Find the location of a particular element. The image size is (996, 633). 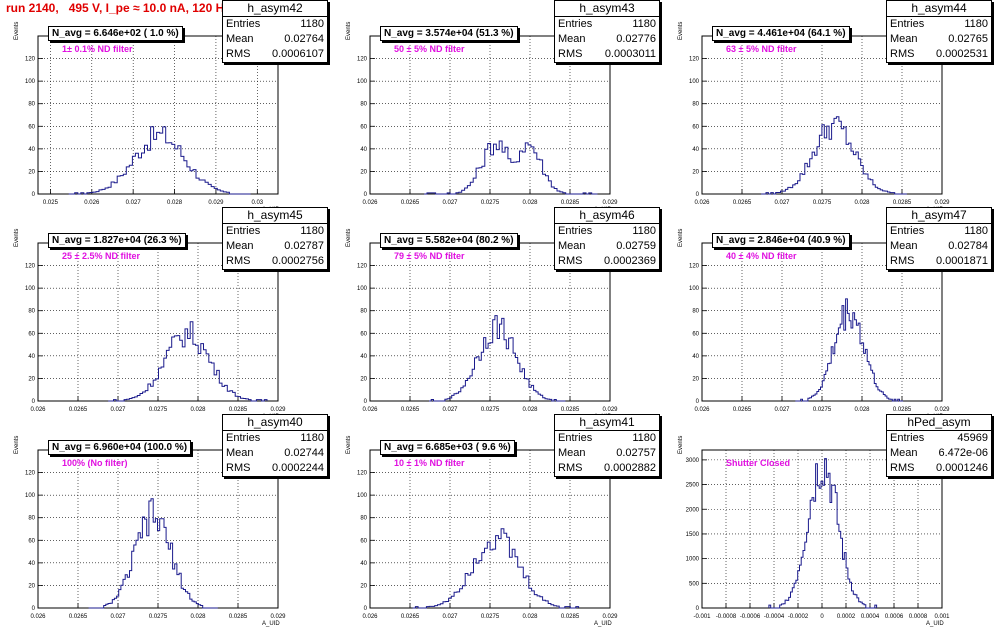

x-tick-label: -0.001 is located at coordinates (702, 617).